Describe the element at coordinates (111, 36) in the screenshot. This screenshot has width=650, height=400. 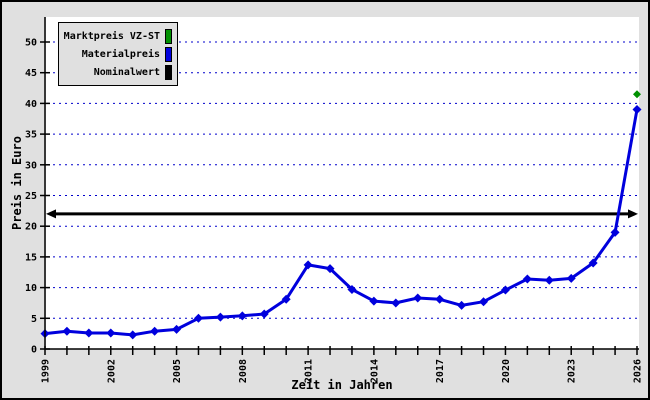
I see `legend-label: Marktpreis VZ-ST` at that location.